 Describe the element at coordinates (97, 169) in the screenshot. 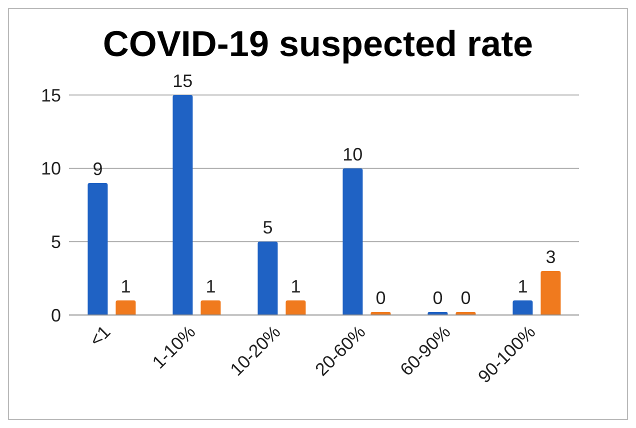

I see `data-label: 9` at that location.